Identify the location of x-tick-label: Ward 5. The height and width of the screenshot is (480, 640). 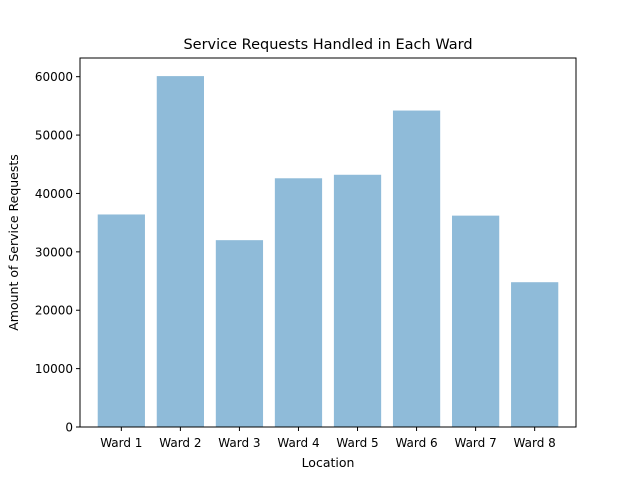
(357, 443).